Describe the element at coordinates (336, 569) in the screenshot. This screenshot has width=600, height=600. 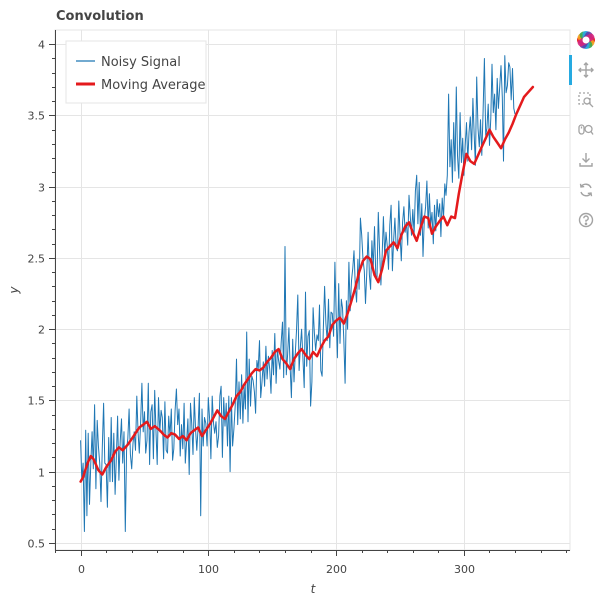
I see `x-tick-label: 200` at that location.